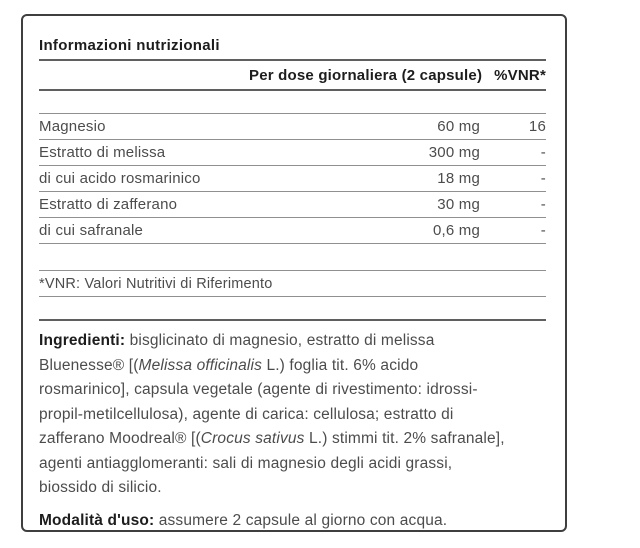 The width and height of the screenshot is (640, 548). What do you see at coordinates (91, 230) in the screenshot?
I see `nutrient-label: di cui safranale` at bounding box center [91, 230].